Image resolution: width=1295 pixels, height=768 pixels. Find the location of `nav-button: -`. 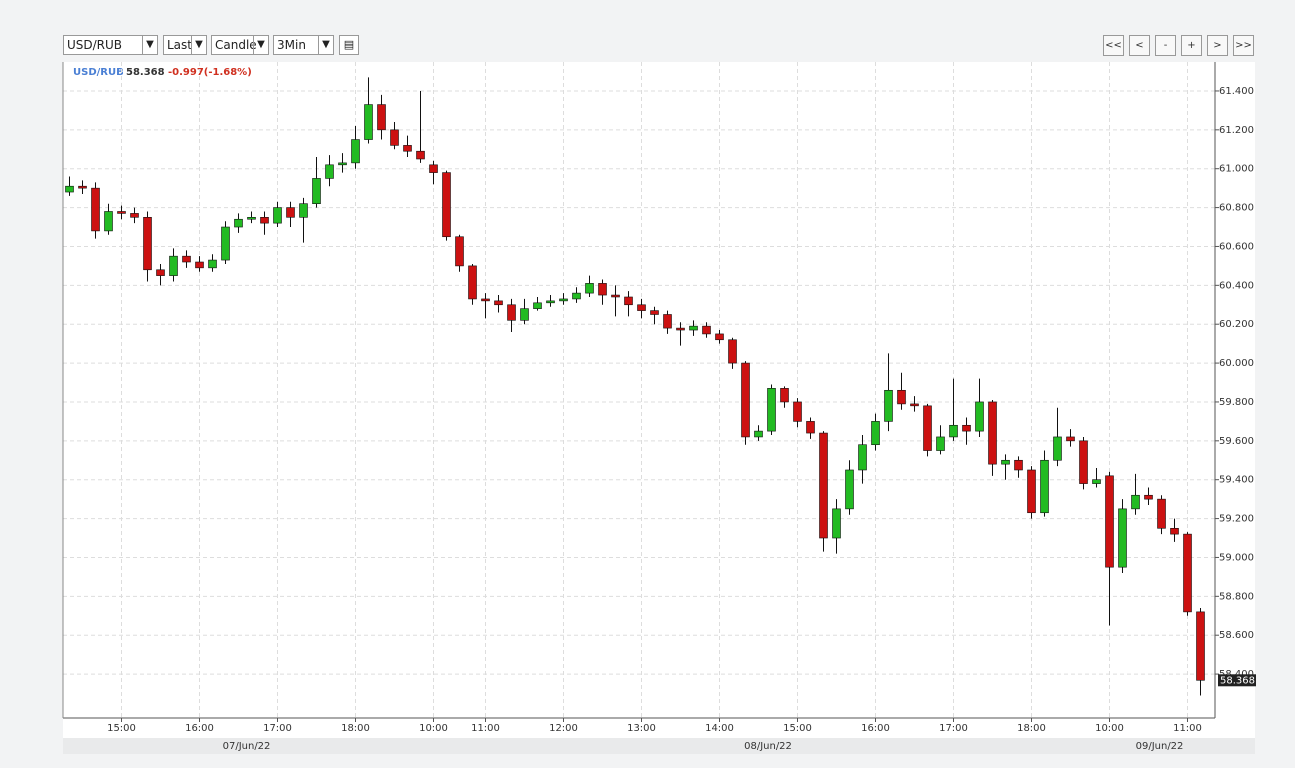

nav-button: - is located at coordinates (1165, 45).